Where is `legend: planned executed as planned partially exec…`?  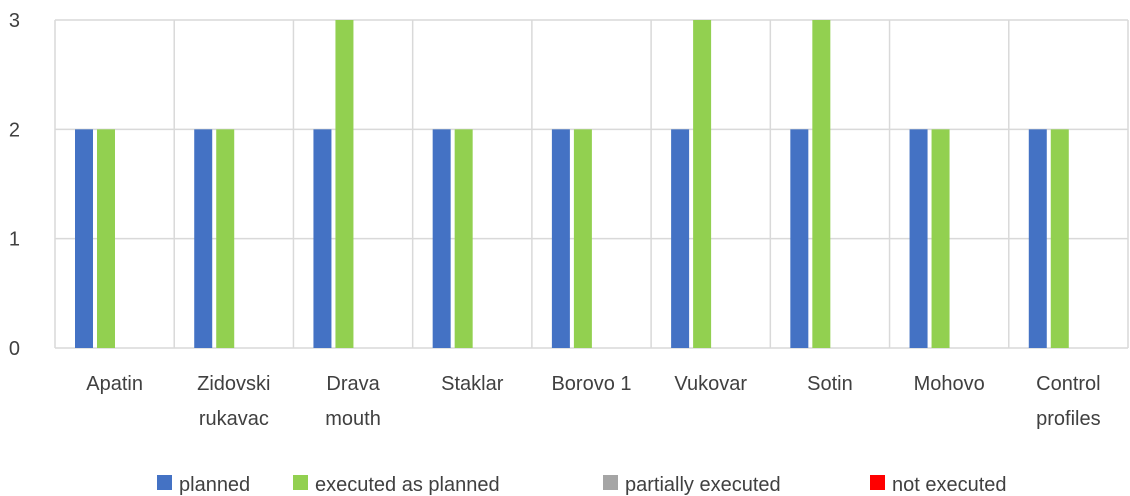 legend: planned executed as planned partially exec… is located at coordinates (582, 485).